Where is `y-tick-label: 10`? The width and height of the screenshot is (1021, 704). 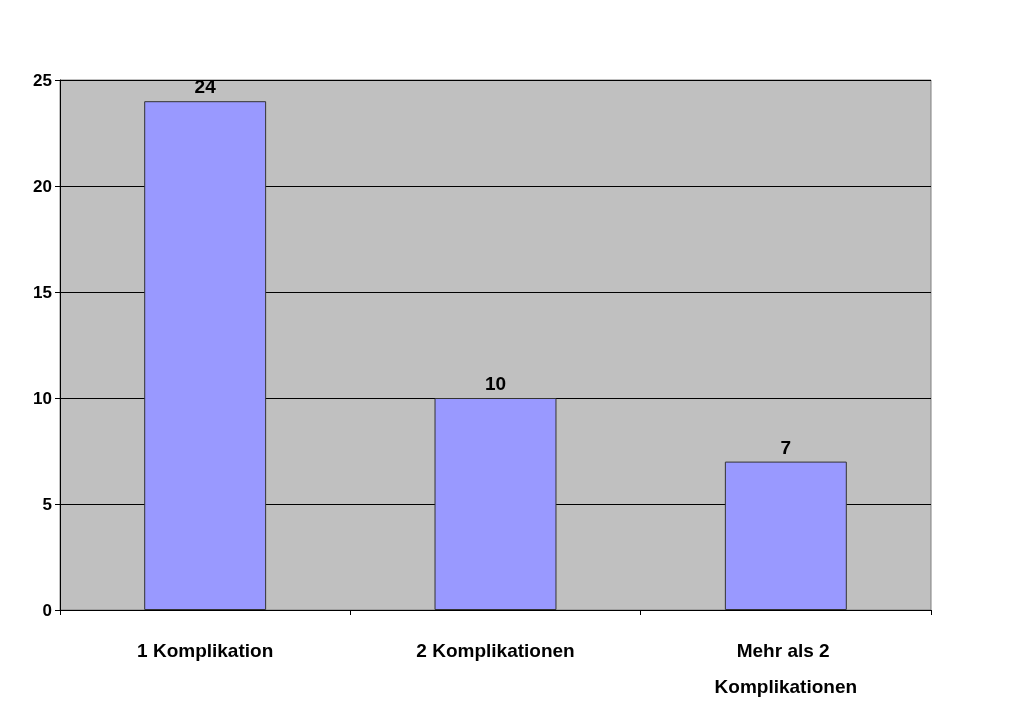 y-tick-label: 10 is located at coordinates (42, 398).